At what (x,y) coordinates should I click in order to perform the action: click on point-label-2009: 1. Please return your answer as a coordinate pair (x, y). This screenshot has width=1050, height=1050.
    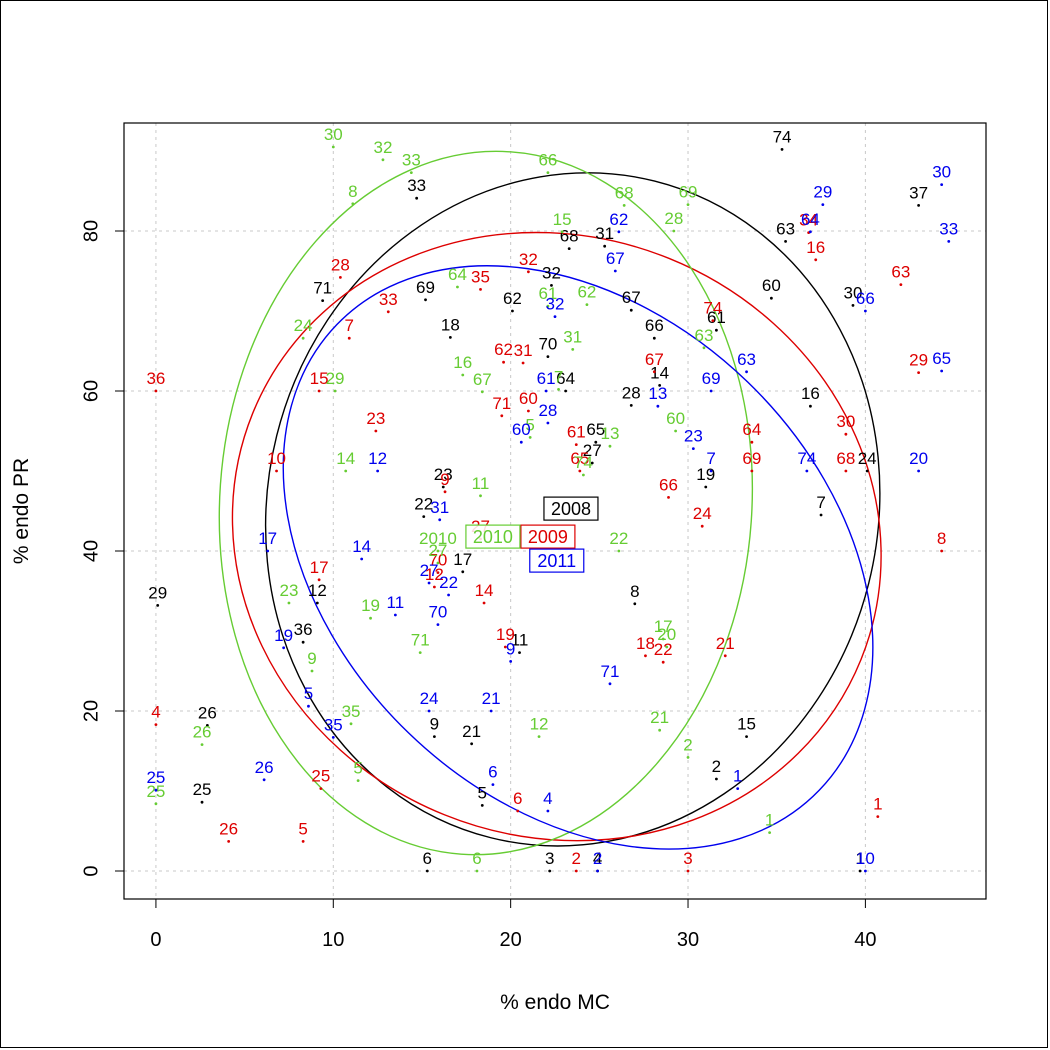
    Looking at the image, I should click on (877, 804).